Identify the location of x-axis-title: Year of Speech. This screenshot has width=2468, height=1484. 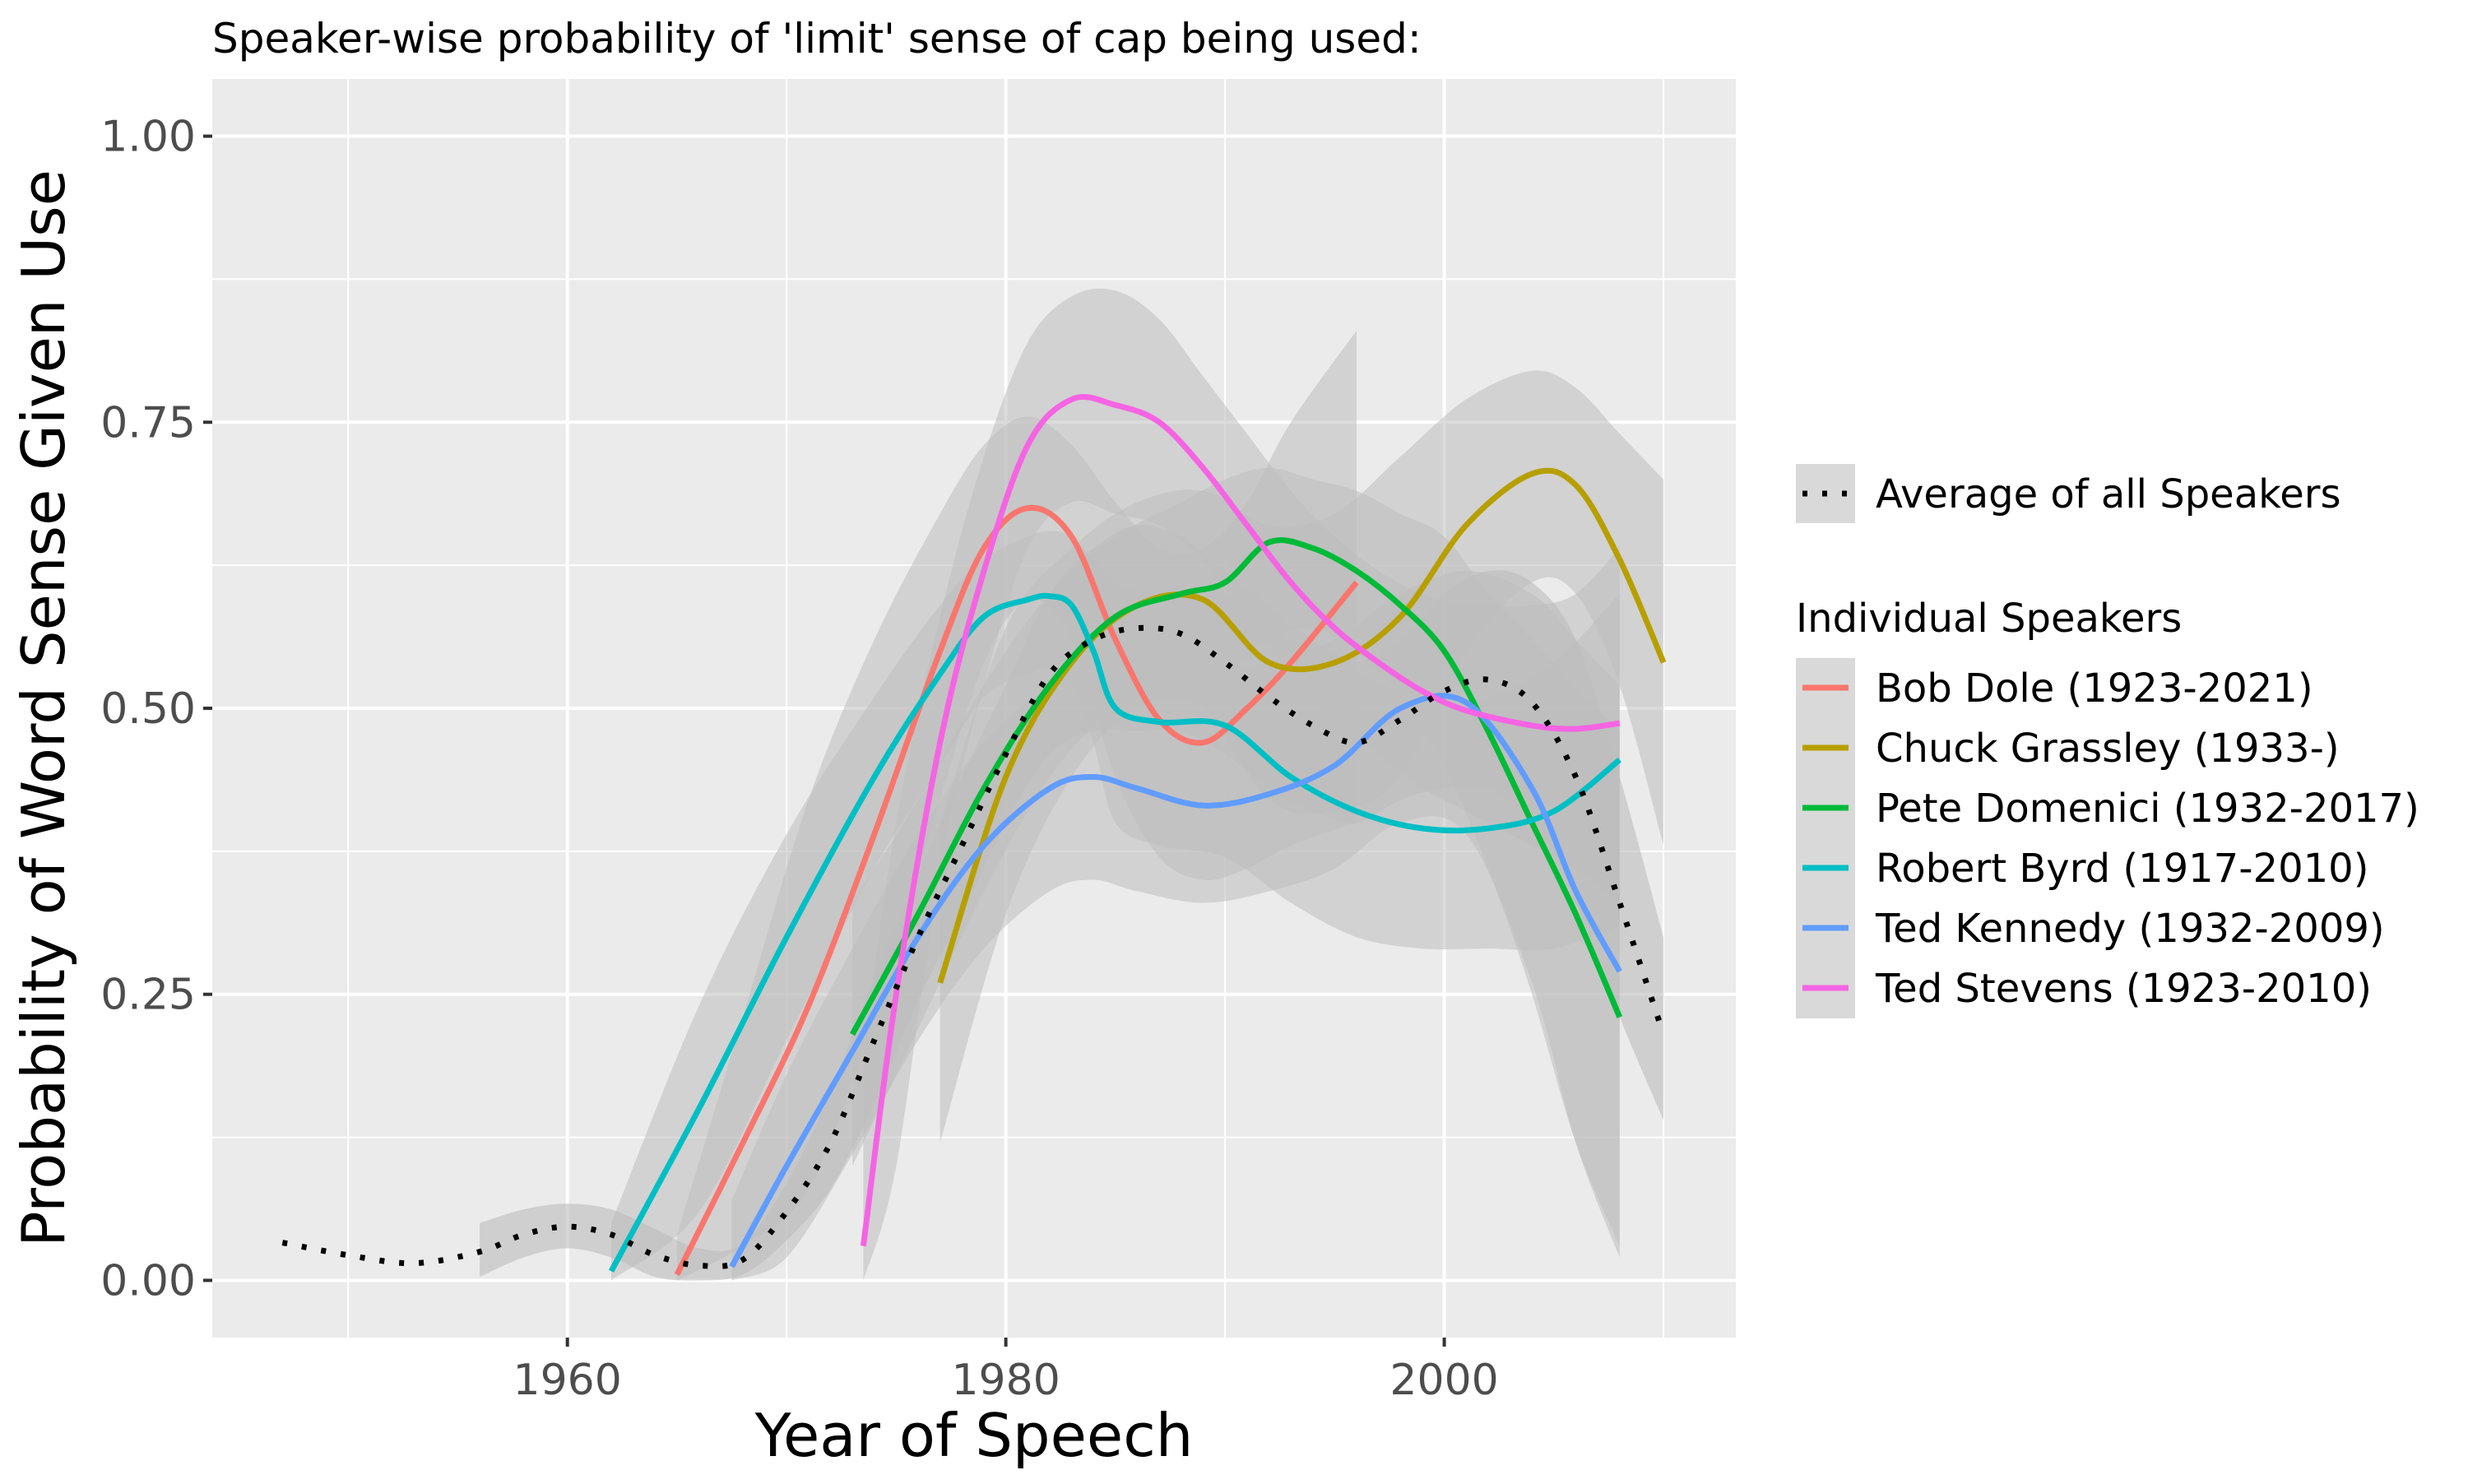
(974, 1435).